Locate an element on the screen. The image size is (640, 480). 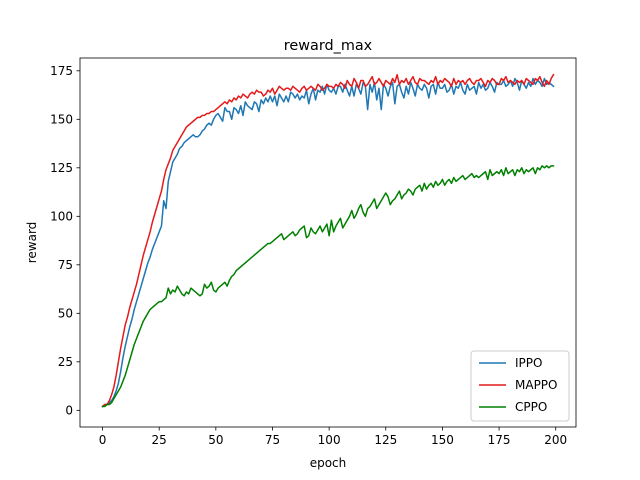
x-tick-label: 75 is located at coordinates (272, 440).